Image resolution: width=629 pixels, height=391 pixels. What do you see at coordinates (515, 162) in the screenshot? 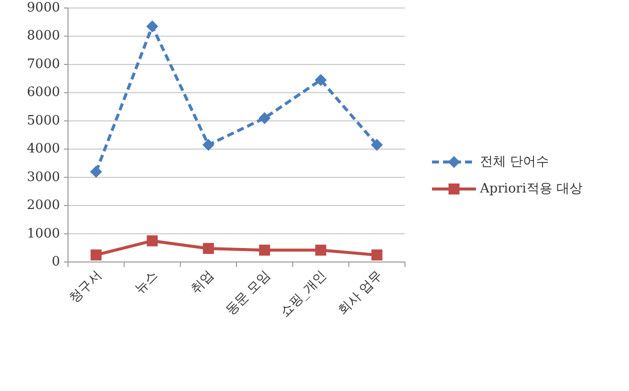
I see `legend-label: 전체 단어수` at bounding box center [515, 162].